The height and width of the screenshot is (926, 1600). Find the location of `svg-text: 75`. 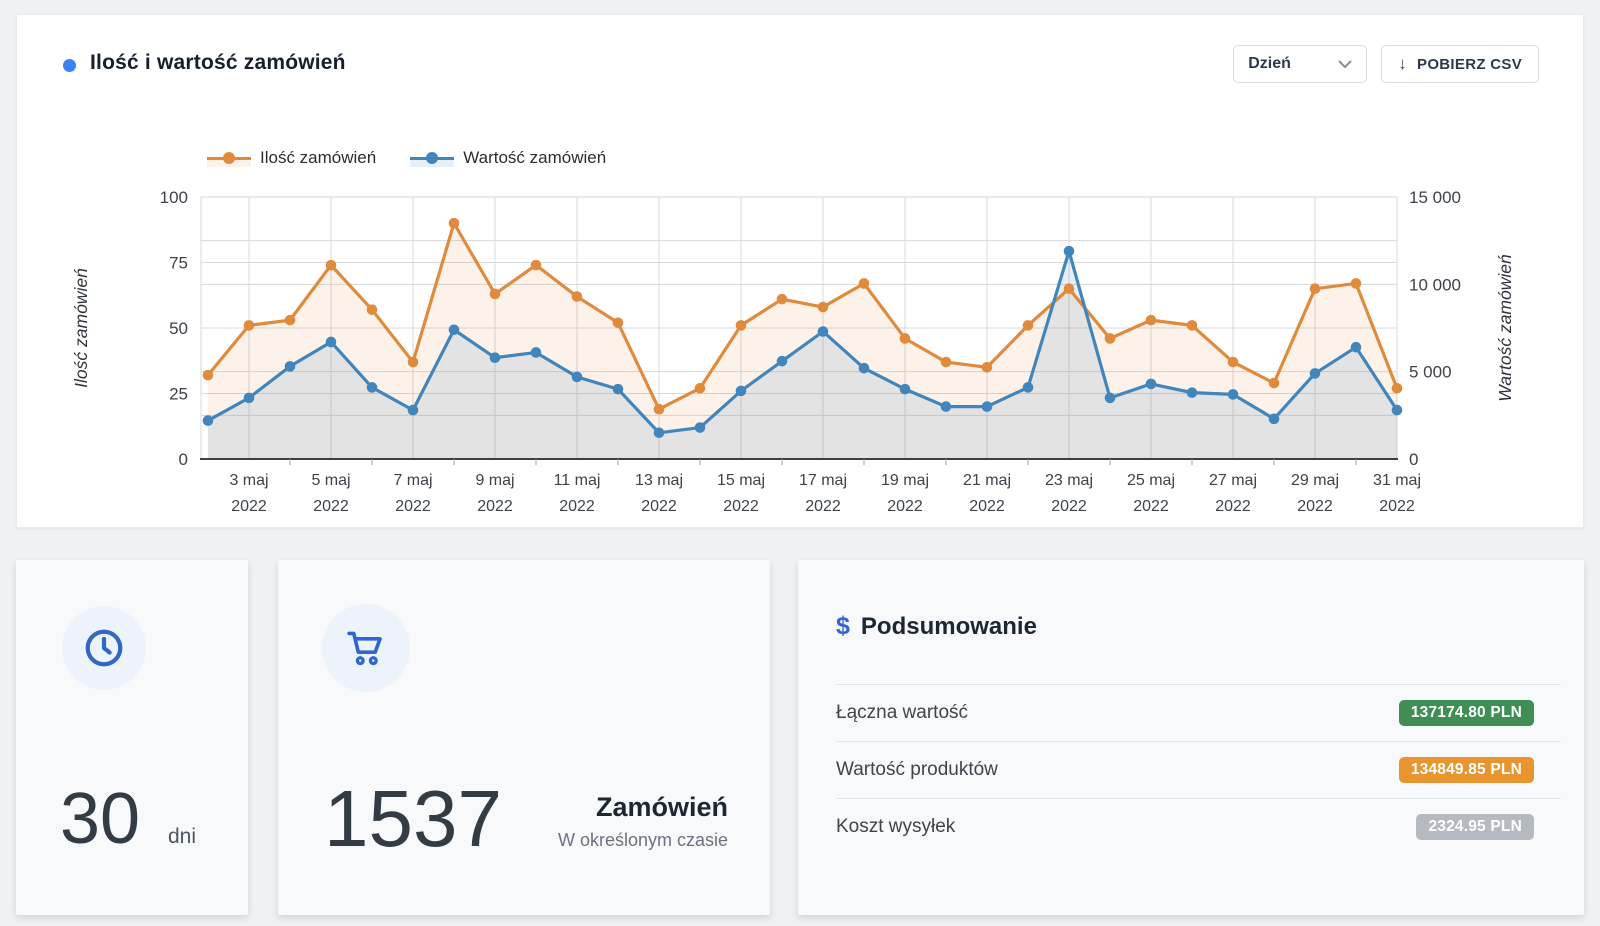

svg-text: 75 is located at coordinates (178, 263).